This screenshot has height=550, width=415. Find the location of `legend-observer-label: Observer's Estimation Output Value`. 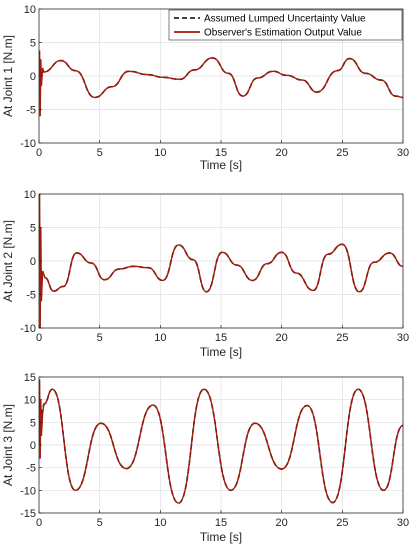

legend-observer-label: Observer's Estimation Output Value is located at coordinates (283, 33).